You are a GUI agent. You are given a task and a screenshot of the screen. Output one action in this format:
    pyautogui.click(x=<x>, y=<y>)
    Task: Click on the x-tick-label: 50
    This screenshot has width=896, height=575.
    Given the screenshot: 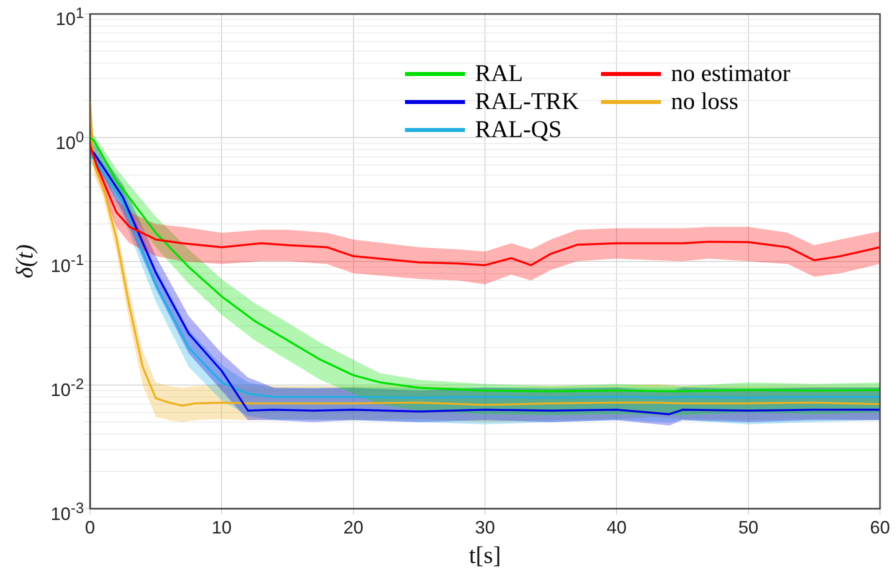 What is the action you would take?
    pyautogui.click(x=748, y=527)
    